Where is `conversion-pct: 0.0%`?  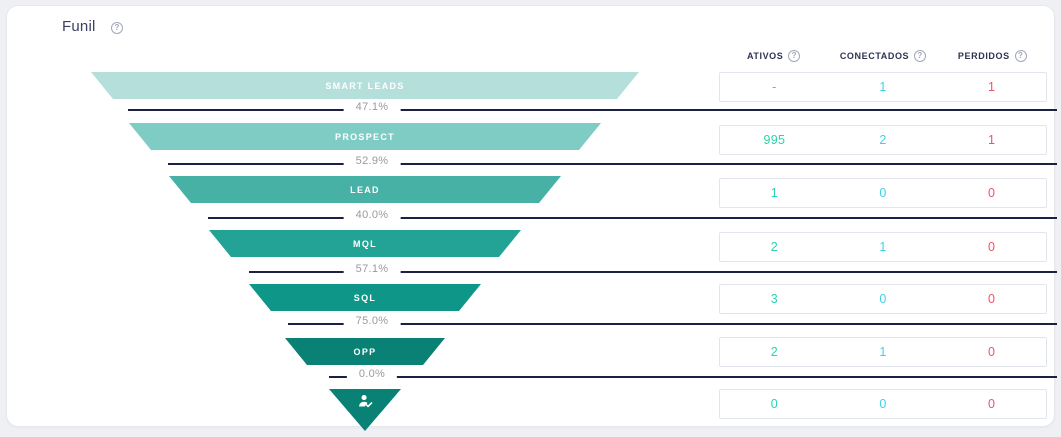
conversion-pct: 0.0% is located at coordinates (372, 374).